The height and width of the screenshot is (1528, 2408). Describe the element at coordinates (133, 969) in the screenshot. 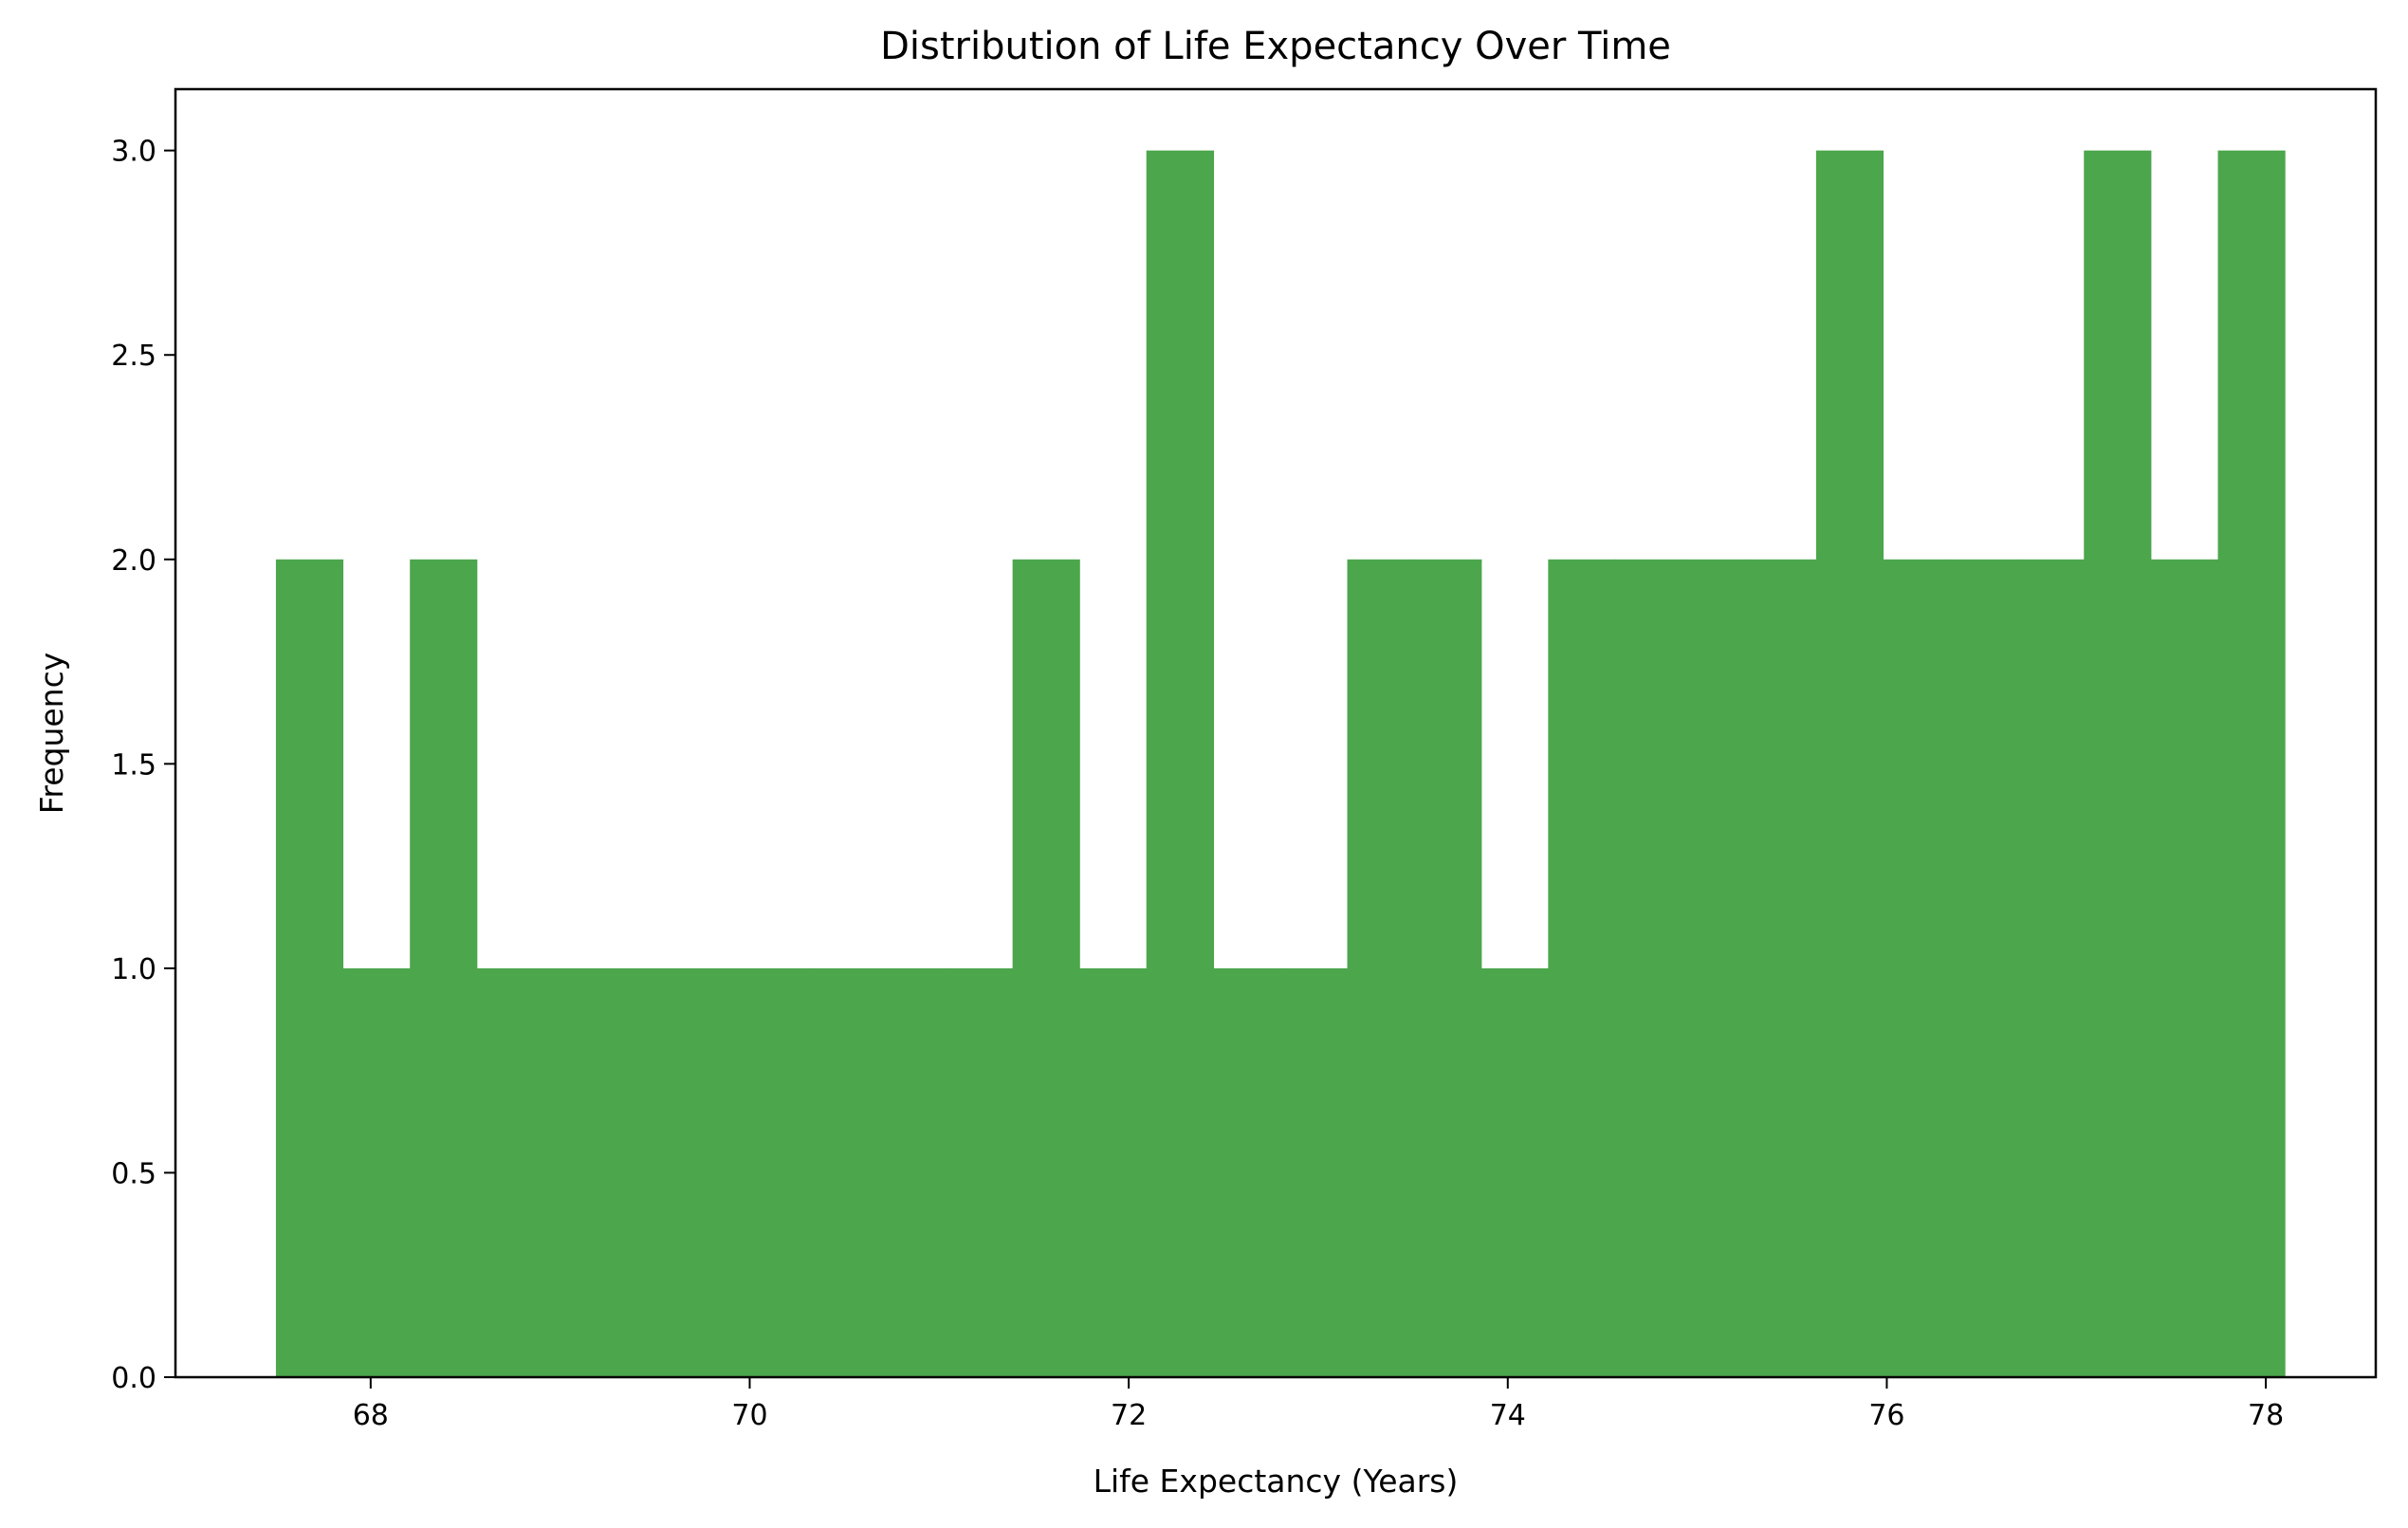

I see `y-tick-label: 1.0` at that location.